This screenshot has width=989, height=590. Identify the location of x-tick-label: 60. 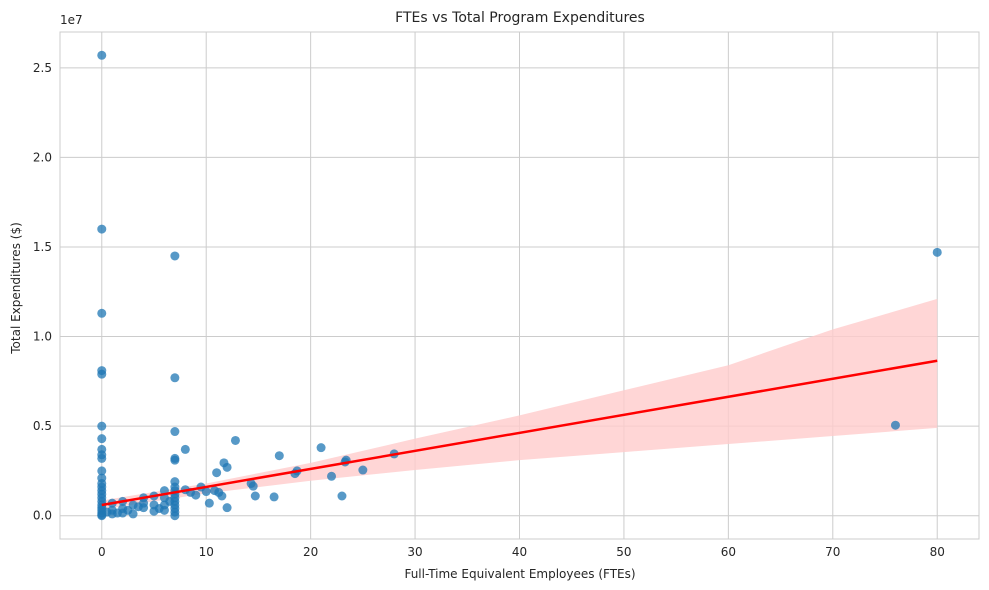
(728, 552).